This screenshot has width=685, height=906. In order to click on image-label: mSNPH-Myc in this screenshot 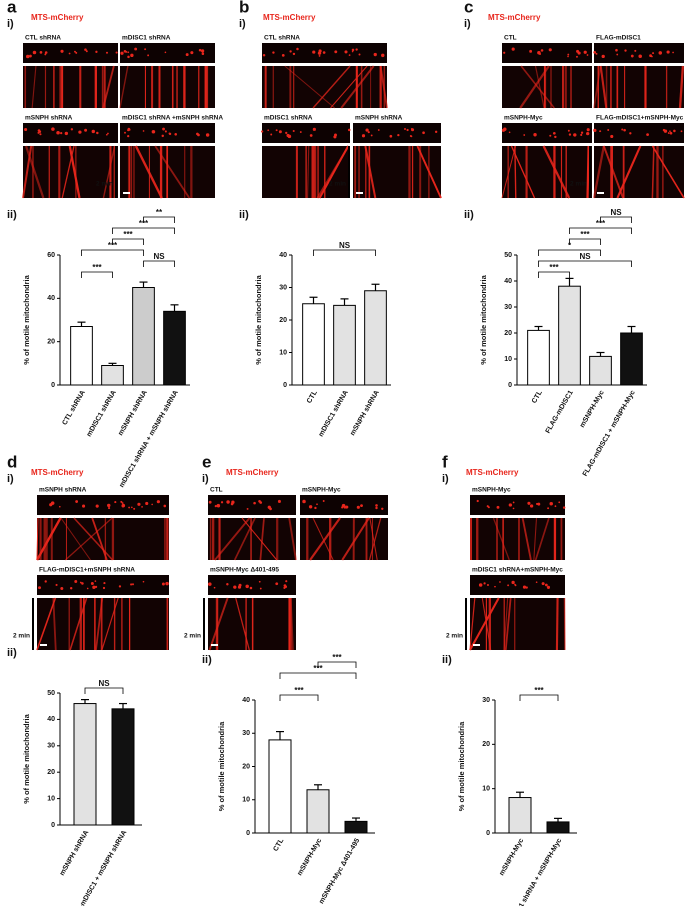, I will do `click(321, 490)`.